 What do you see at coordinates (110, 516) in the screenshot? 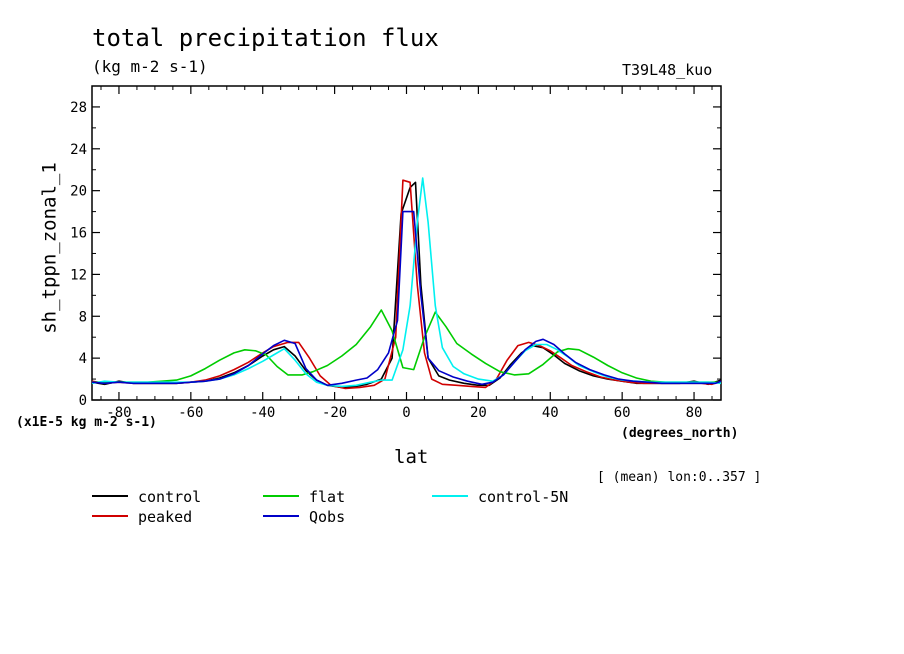
I see `legend-swatch-peaked` at bounding box center [110, 516].